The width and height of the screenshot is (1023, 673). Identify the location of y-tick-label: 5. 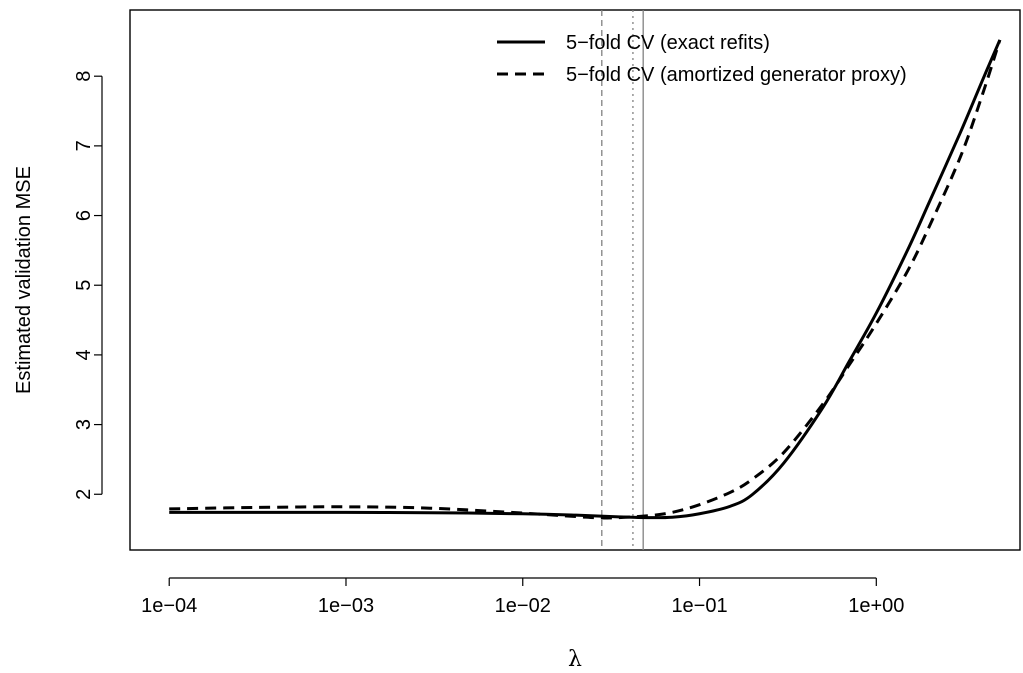
(84, 285).